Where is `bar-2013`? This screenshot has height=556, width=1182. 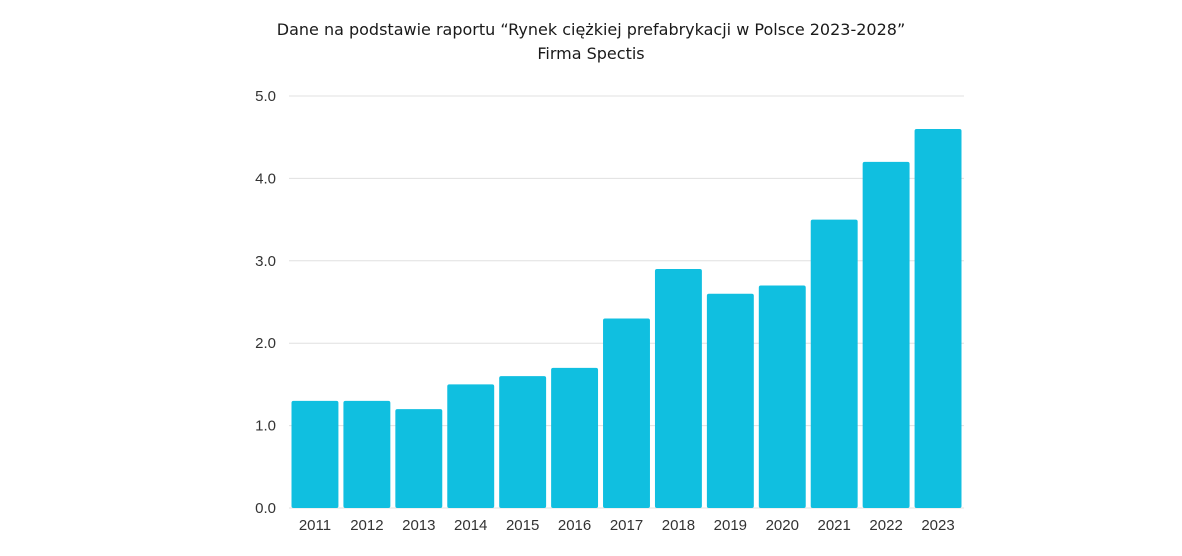 bar-2013 is located at coordinates (419, 458).